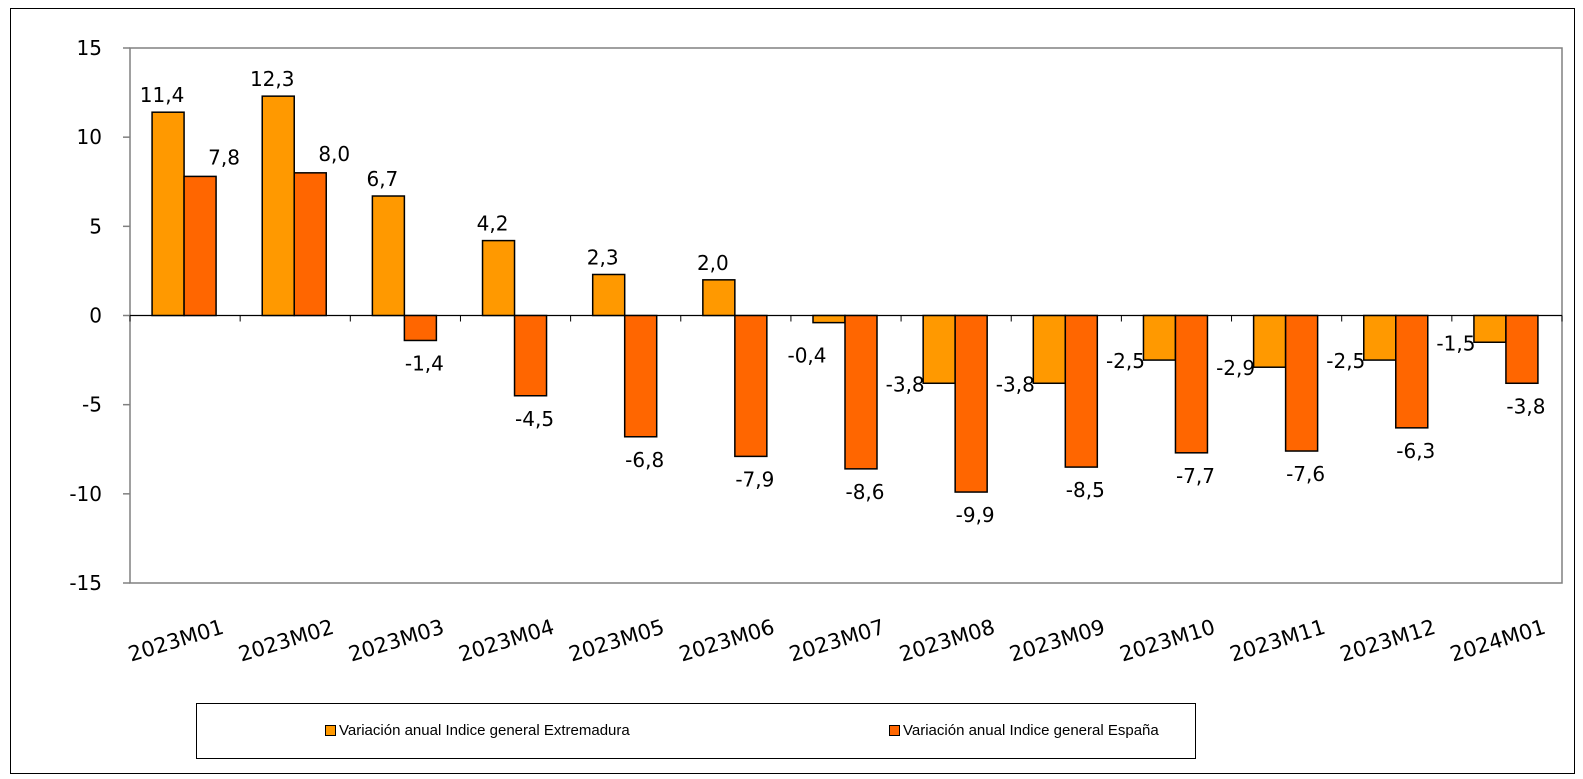  What do you see at coordinates (224, 157) in the screenshot?
I see `data-label-espana-2023M01: 7,8` at bounding box center [224, 157].